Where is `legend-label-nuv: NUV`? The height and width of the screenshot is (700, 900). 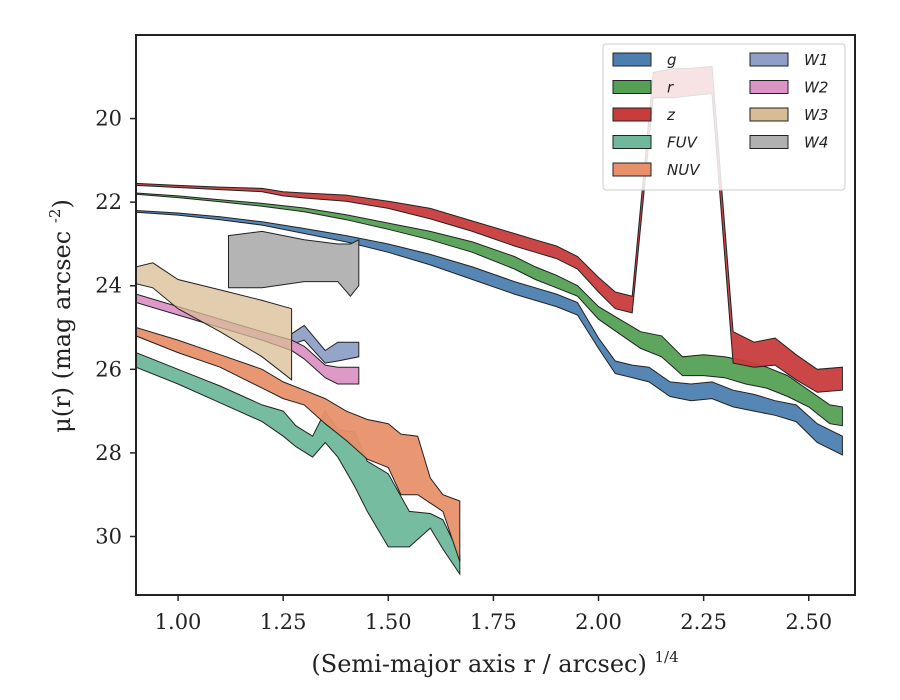 legend-label-nuv: NUV is located at coordinates (684, 170).